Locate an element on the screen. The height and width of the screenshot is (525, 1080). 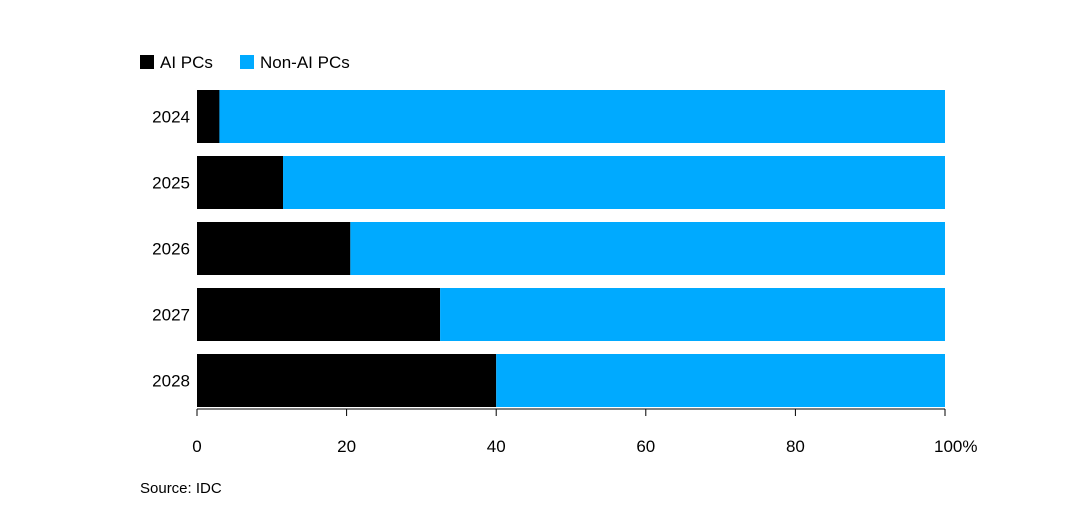
x-tick-label-2: 40 is located at coordinates (496, 446).